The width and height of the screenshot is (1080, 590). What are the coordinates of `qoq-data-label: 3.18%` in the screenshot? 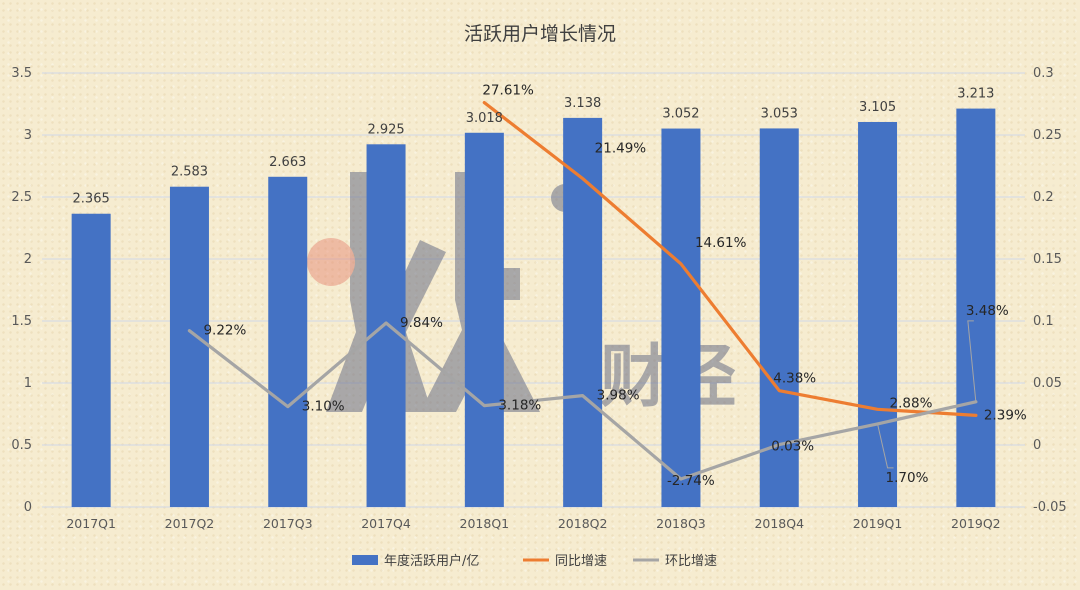 It's located at (519, 406).